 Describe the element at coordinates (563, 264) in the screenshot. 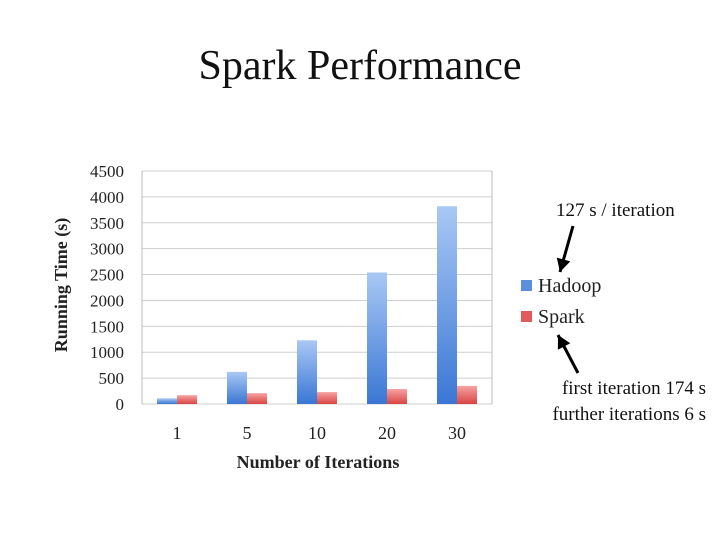

I see `hadoop-annotation-arrow-head` at that location.